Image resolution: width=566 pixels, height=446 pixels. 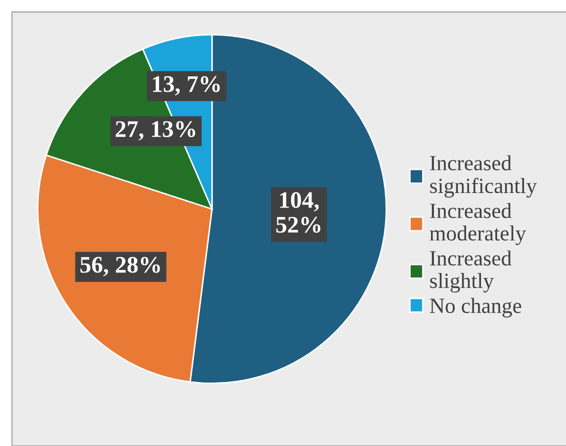 I want to click on data-label: 27, 13%, so click(x=156, y=130).